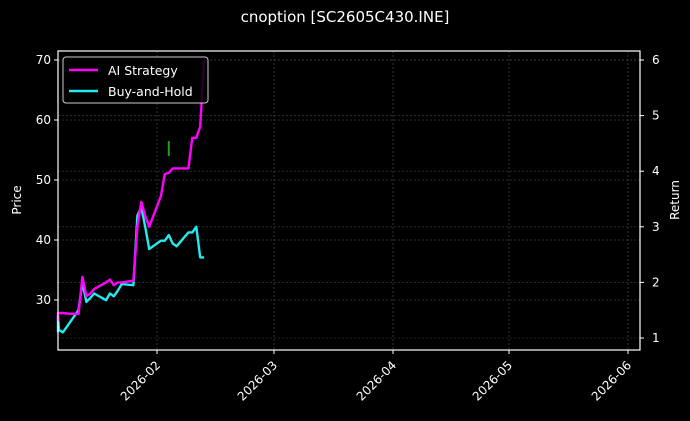 The height and width of the screenshot is (421, 690). What do you see at coordinates (130, 270) in the screenshot?
I see `series-line-buy-and-hold` at bounding box center [130, 270].